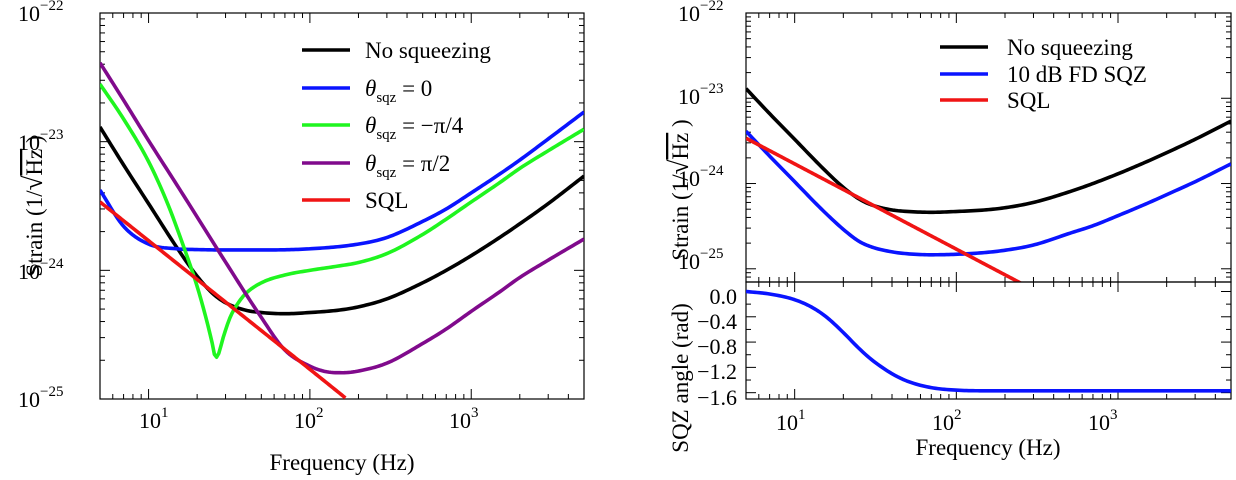 The image size is (1236, 480). Describe the element at coordinates (717, 371) in the screenshot. I see `right-bottom-ytick-label: −1.2` at that location.